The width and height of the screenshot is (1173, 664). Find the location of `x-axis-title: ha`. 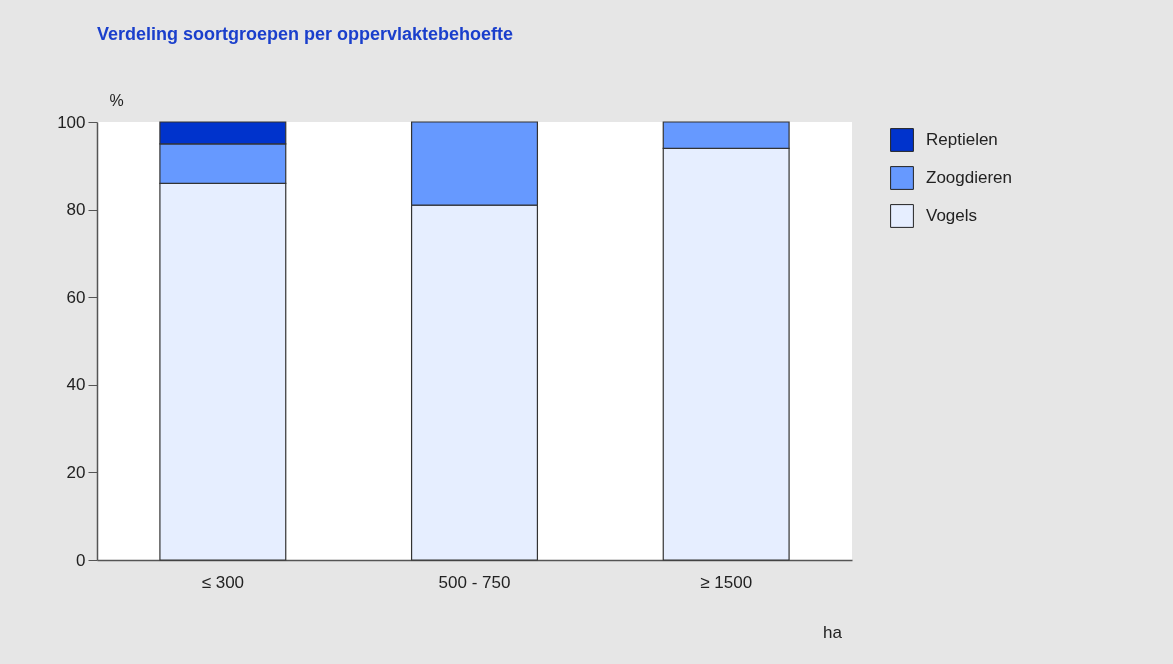

x-axis-title: ha is located at coordinates (833, 632).